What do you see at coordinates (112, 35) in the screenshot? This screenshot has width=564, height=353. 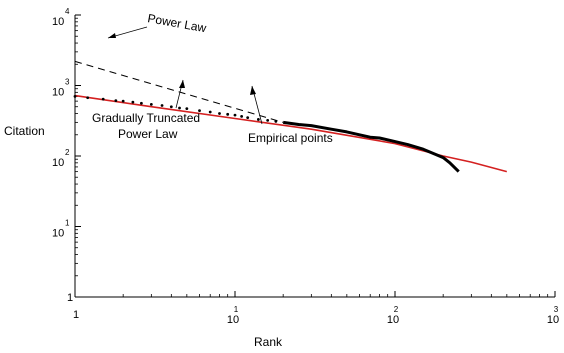 I see `arrowhead-power-law` at bounding box center [112, 35].